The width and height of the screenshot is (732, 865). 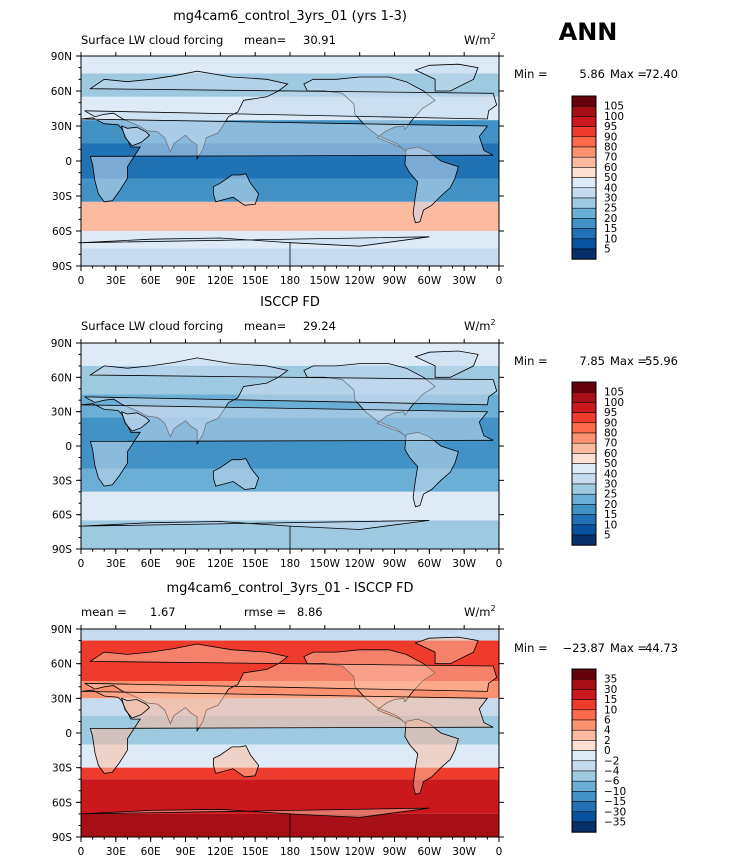 What do you see at coordinates (151, 281) in the screenshot?
I see `x-tick-label: 60E` at bounding box center [151, 281].